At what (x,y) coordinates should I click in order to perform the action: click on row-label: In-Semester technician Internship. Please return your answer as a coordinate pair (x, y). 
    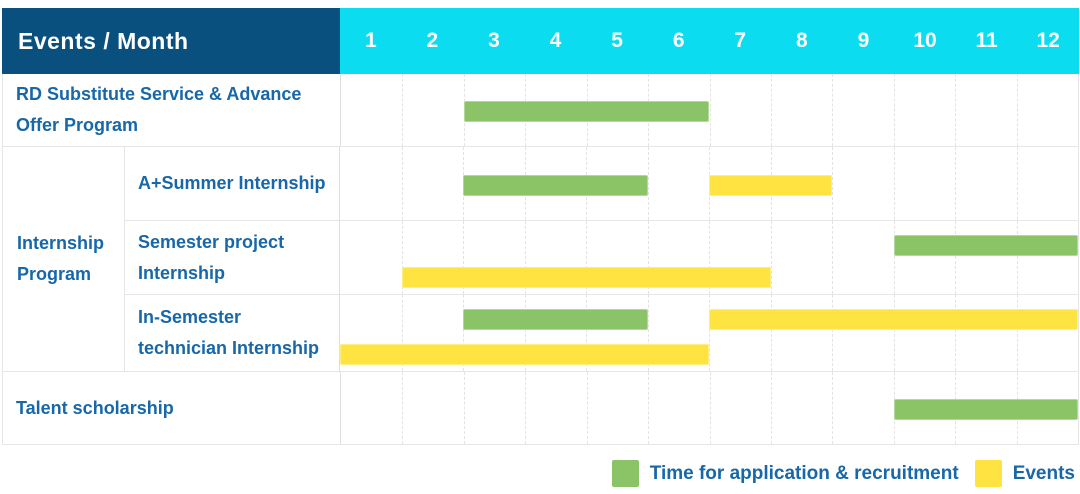
    Looking at the image, I should click on (229, 332).